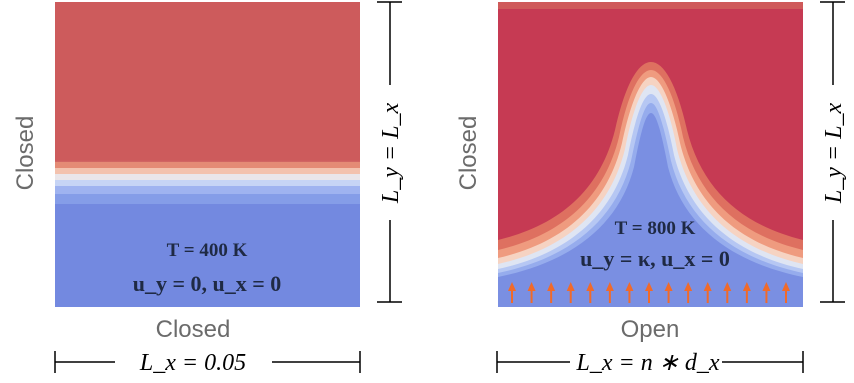  I want to click on right-width-dimension, so click(650, 362).